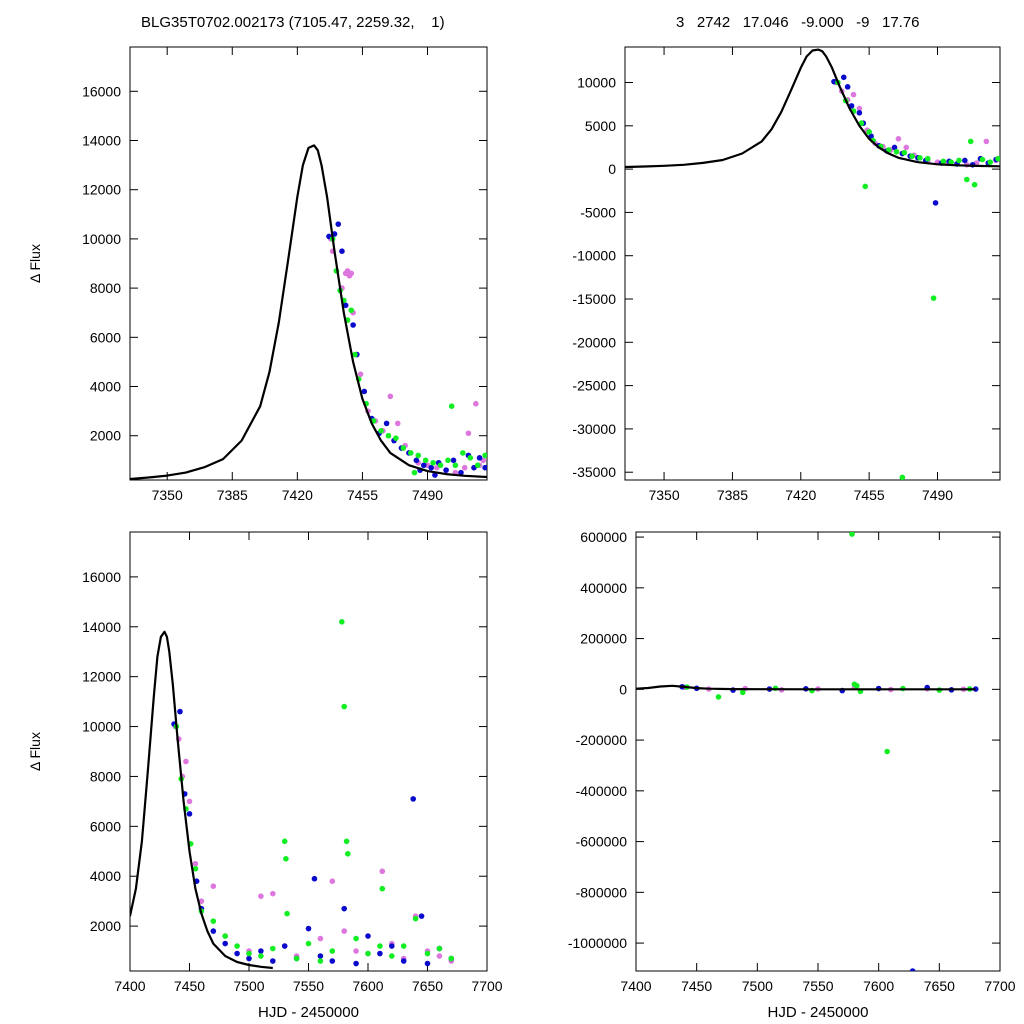  I want to click on x-tick-label: 7700, so click(999, 986).